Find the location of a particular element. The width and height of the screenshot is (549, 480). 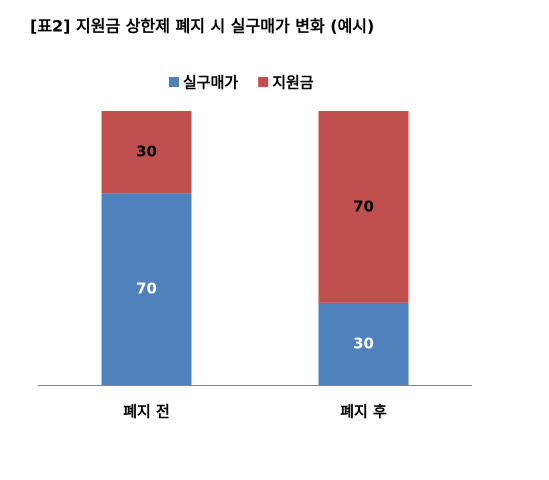

chart-title: [표2] 지원금 상한제 폐지 시 실구매가 변화 (예시) is located at coordinates (202, 26).